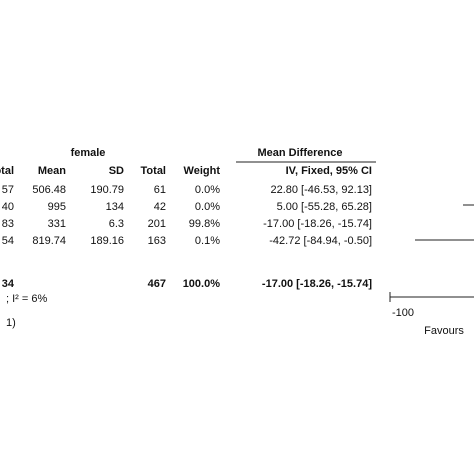 The image size is (474, 474). Describe the element at coordinates (49, 190) in the screenshot. I see `table-cell: 506.48` at that location.